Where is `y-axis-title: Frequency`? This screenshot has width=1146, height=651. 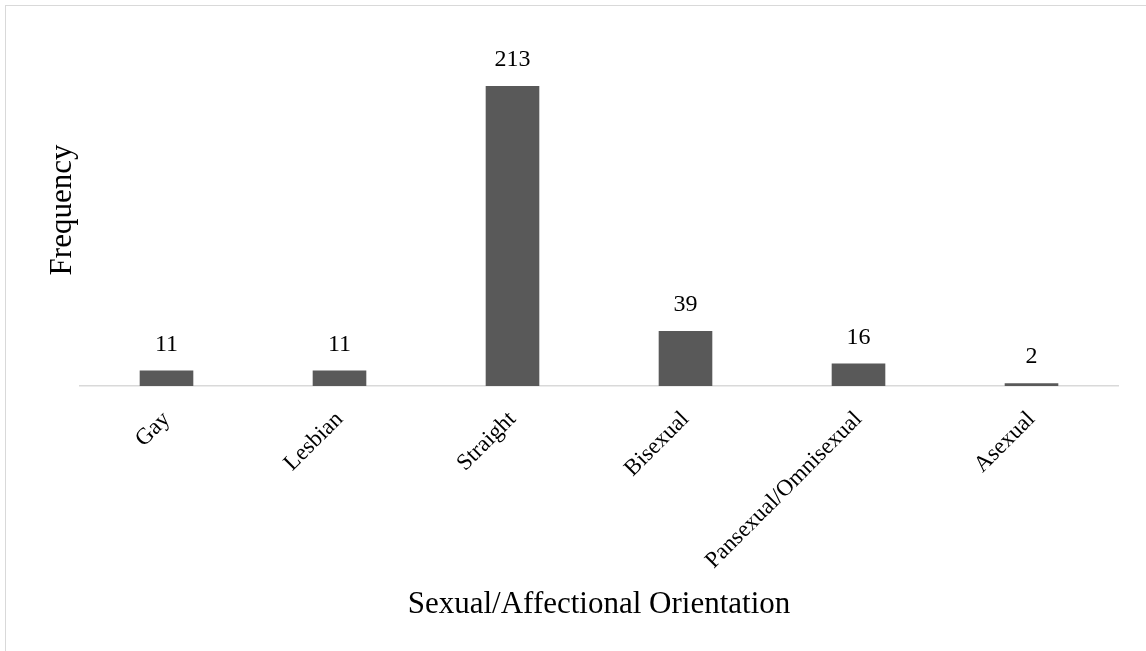
y-axis-title: Frequency is located at coordinates (60, 210).